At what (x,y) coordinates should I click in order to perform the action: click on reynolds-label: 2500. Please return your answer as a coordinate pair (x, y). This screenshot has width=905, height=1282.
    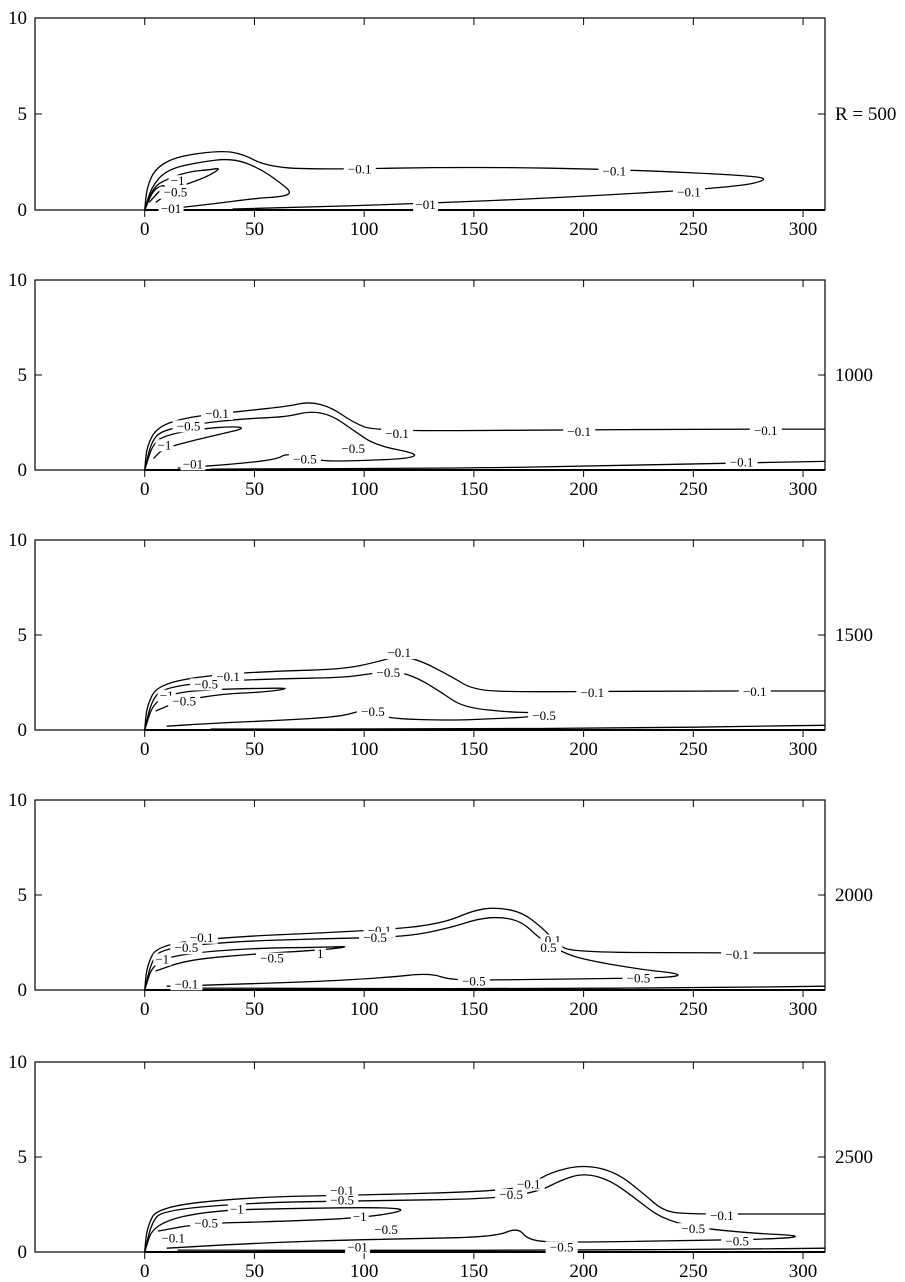
    Looking at the image, I should click on (854, 1157).